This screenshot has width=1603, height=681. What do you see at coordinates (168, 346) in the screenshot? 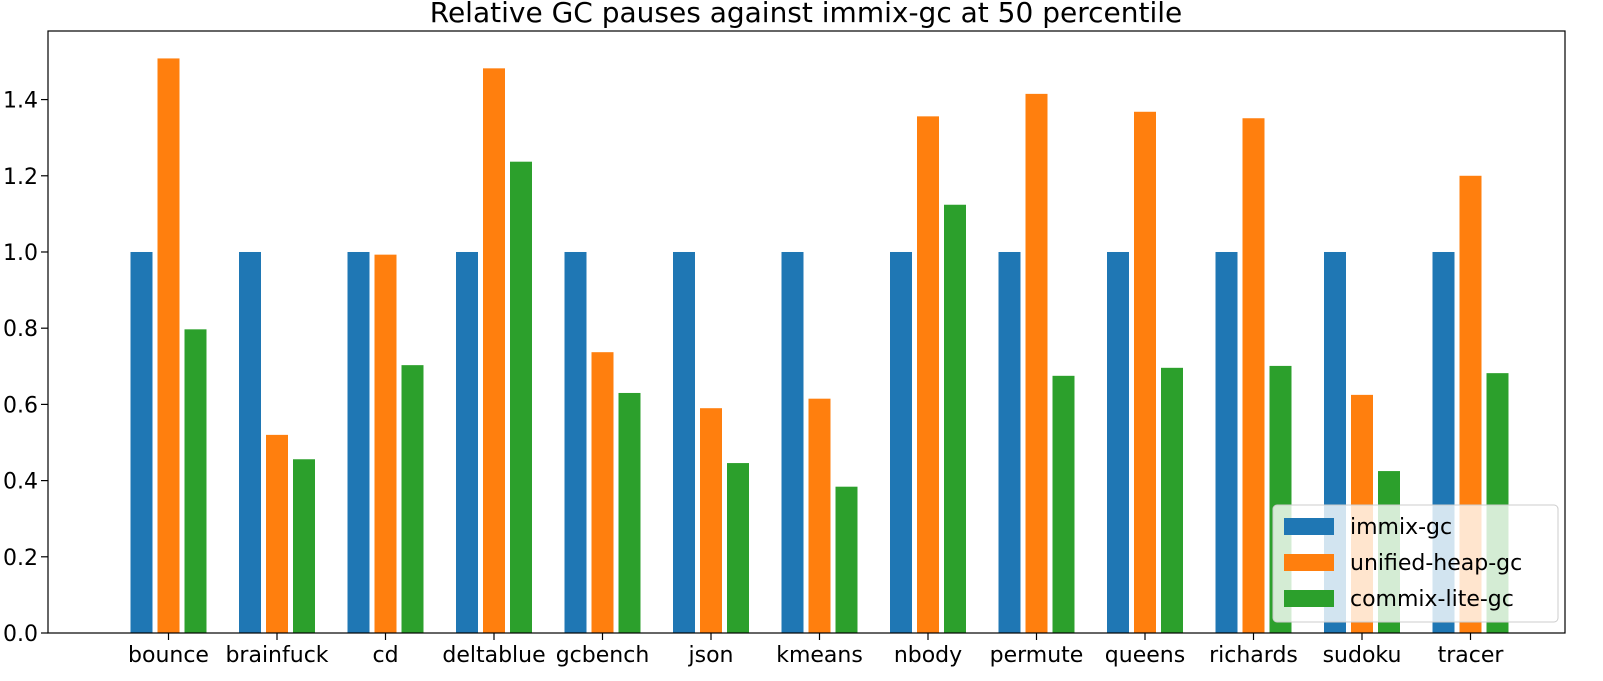
I see `bar-unified-heap-gc-bounce` at bounding box center [168, 346].